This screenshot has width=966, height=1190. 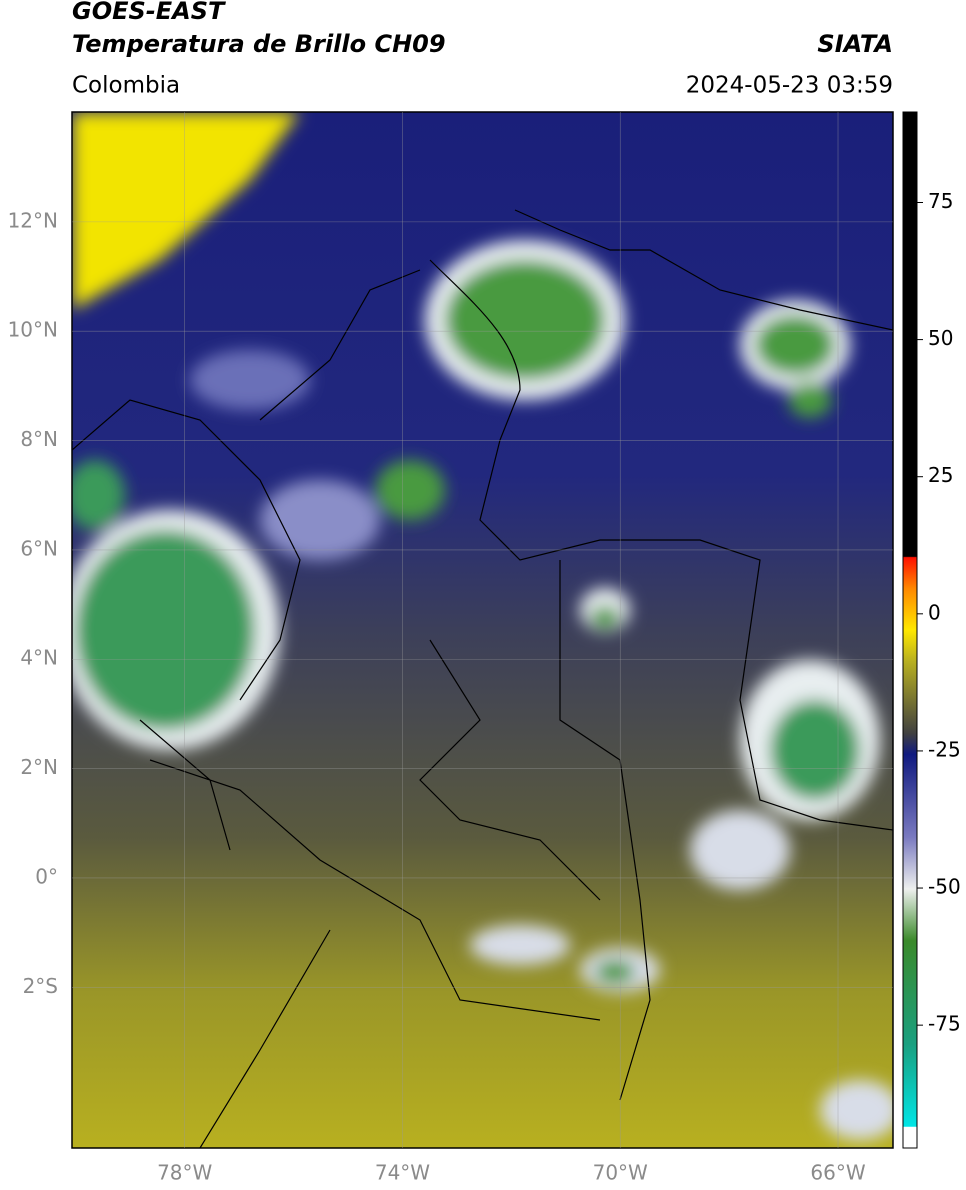 I want to click on x-tick-label: 70°W, so click(x=620, y=1173).